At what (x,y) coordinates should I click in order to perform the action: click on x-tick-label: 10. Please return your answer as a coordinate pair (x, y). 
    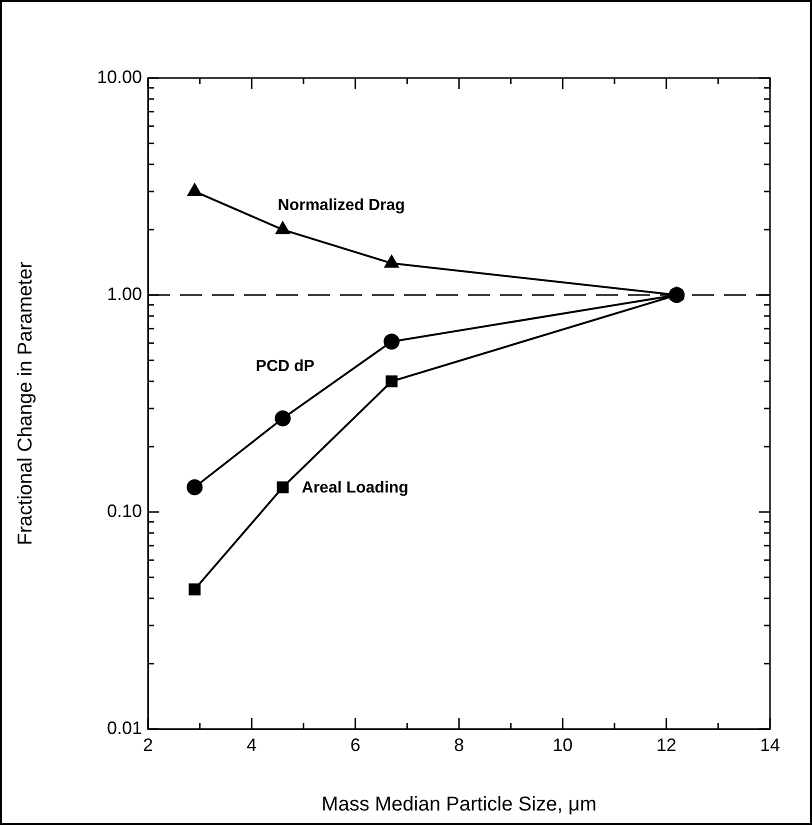
    Looking at the image, I should click on (562, 744).